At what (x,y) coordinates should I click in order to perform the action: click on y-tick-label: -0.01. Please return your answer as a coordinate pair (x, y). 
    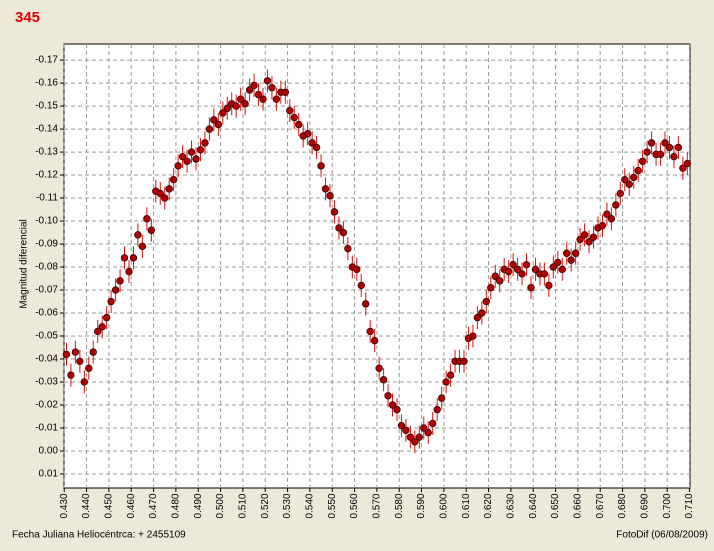
    Looking at the image, I should click on (46, 428).